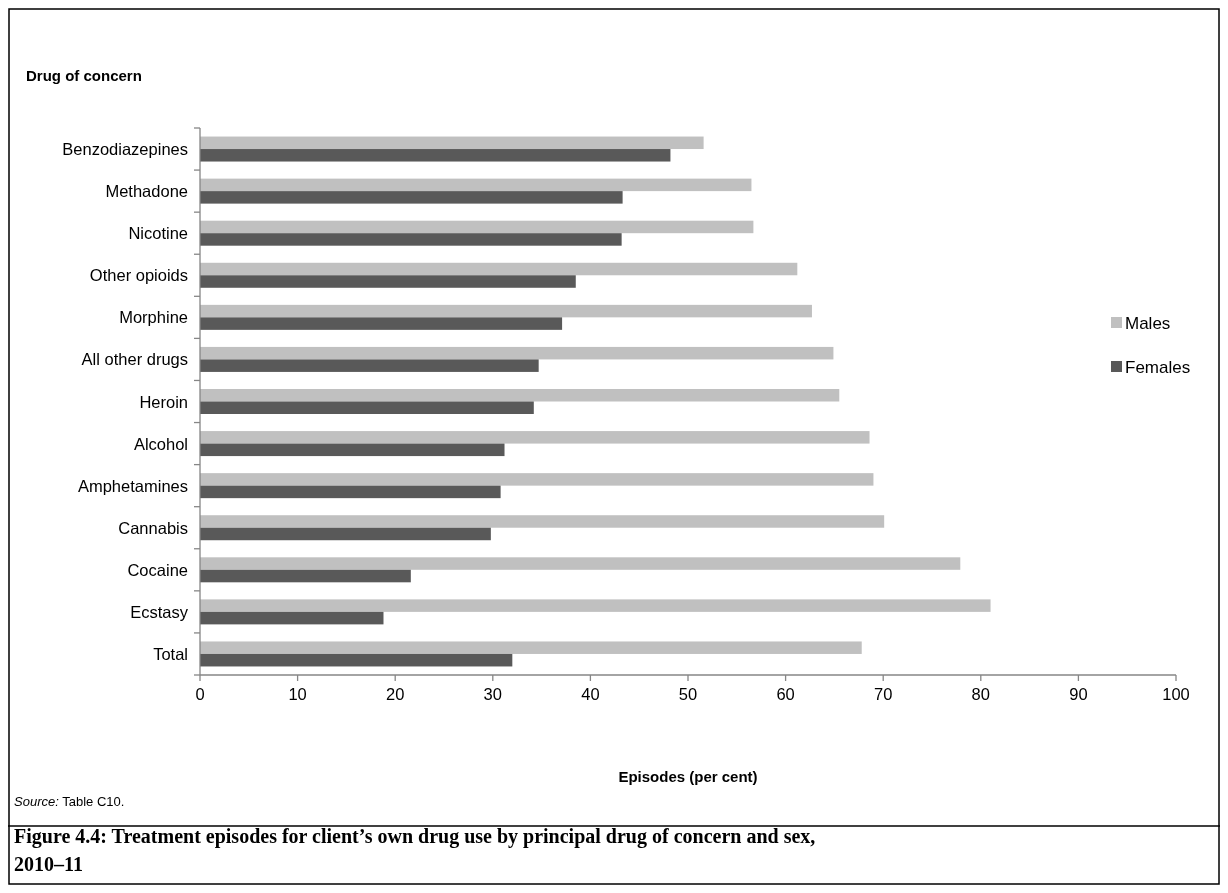 Image resolution: width=1228 pixels, height=893 pixels. What do you see at coordinates (1158, 367) in the screenshot?
I see `legend-label: Females` at bounding box center [1158, 367].